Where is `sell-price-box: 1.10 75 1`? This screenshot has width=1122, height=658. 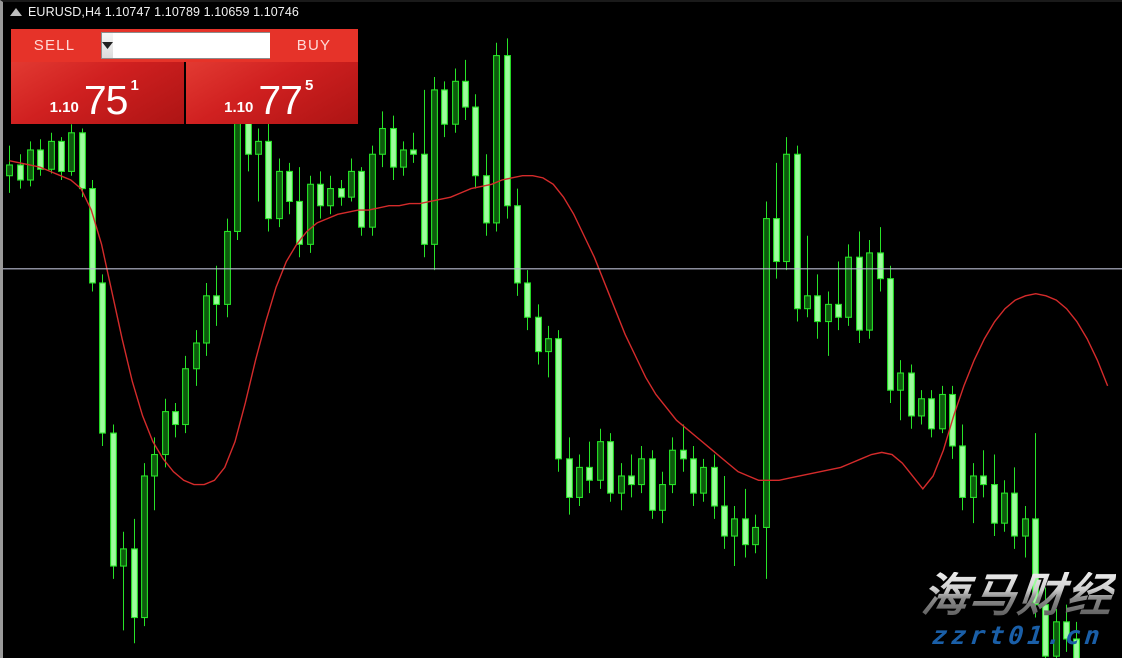
sell-price-box: 1.10 75 1 is located at coordinates (97, 93).